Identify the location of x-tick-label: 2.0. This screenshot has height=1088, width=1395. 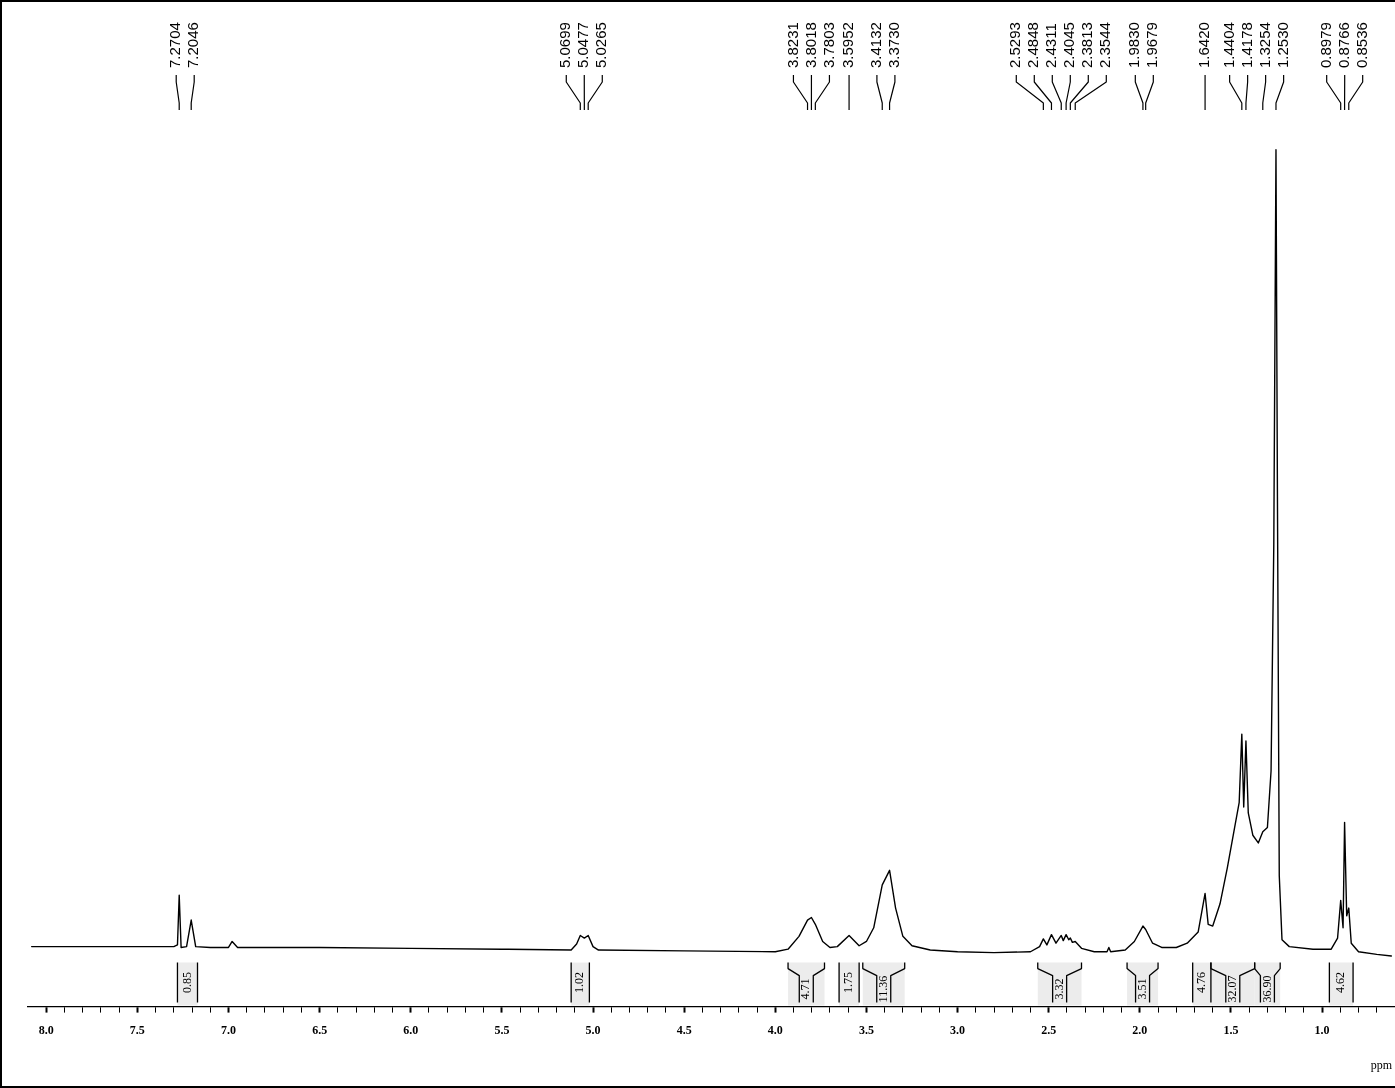
(1140, 1029).